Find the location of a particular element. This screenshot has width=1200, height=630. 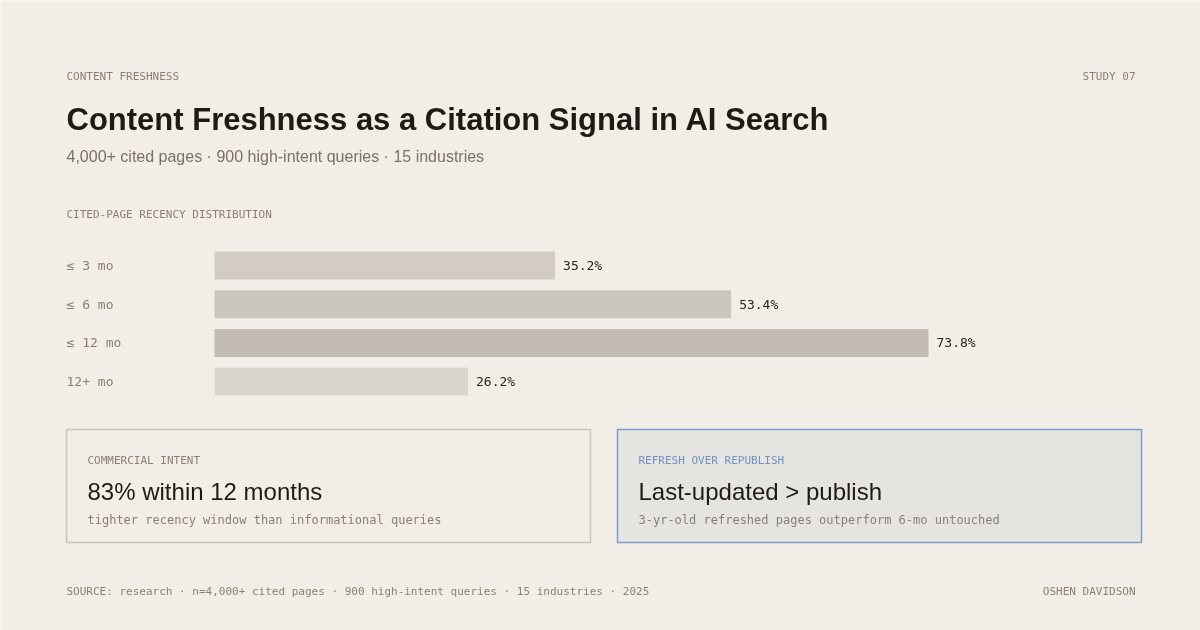

chart-subtitle: 4,000+ cited pages · 900 high-intent queries · 15 industries is located at coordinates (275, 156).